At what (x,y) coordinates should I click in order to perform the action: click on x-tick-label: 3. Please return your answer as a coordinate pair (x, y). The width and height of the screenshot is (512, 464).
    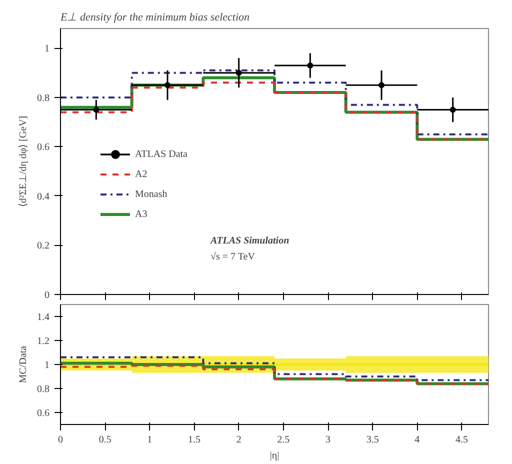
    Looking at the image, I should click on (328, 440).